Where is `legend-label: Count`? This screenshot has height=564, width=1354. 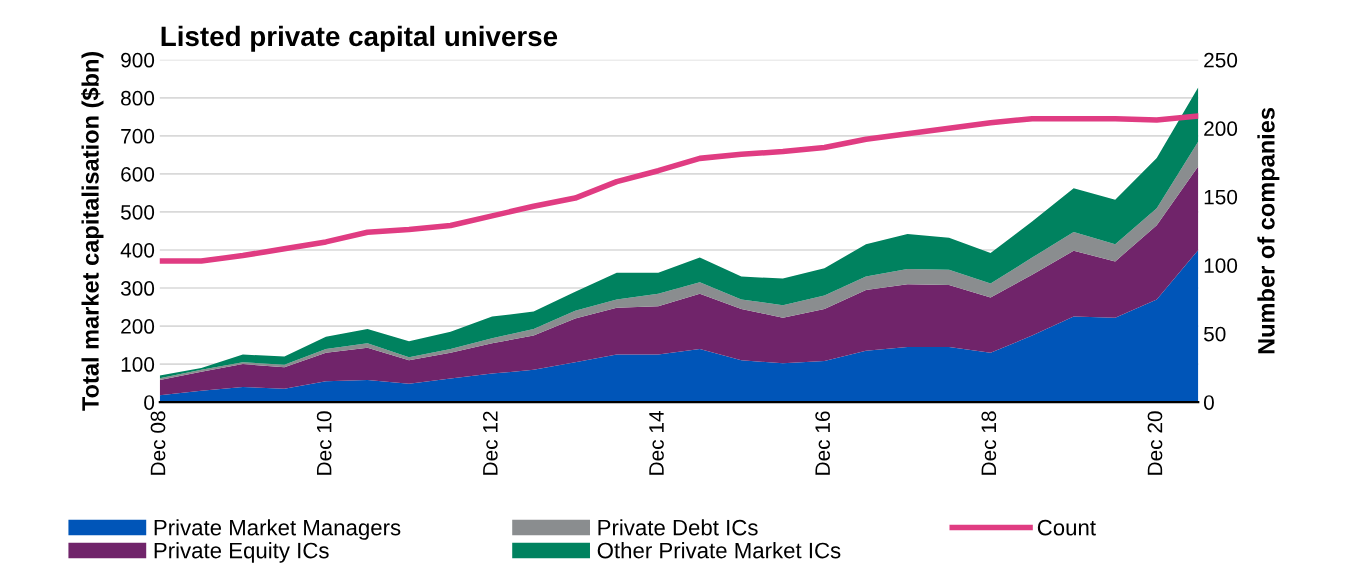 legend-label: Count is located at coordinates (1066, 527).